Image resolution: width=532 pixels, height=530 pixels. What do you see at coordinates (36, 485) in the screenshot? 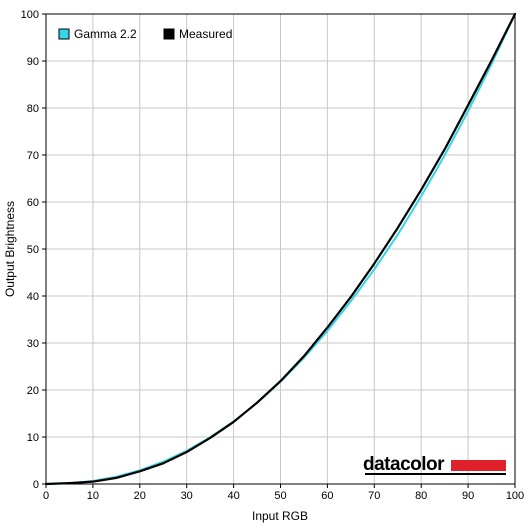
I see `y-tick-label: 0` at bounding box center [36, 485].